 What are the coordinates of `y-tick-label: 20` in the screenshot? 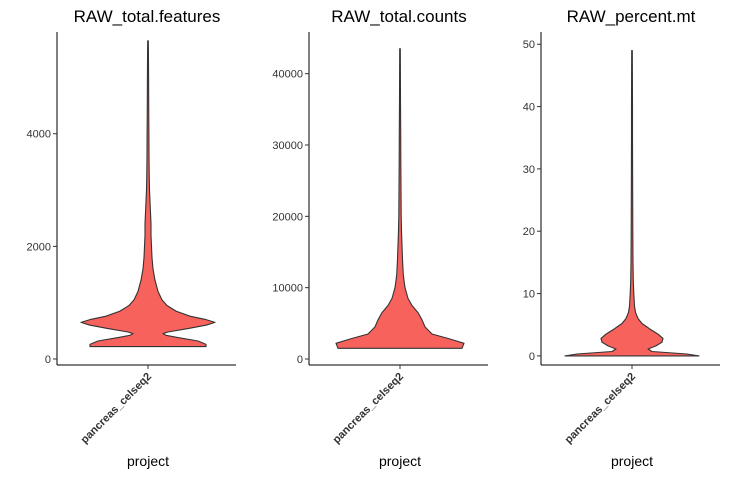 It's located at (529, 232).